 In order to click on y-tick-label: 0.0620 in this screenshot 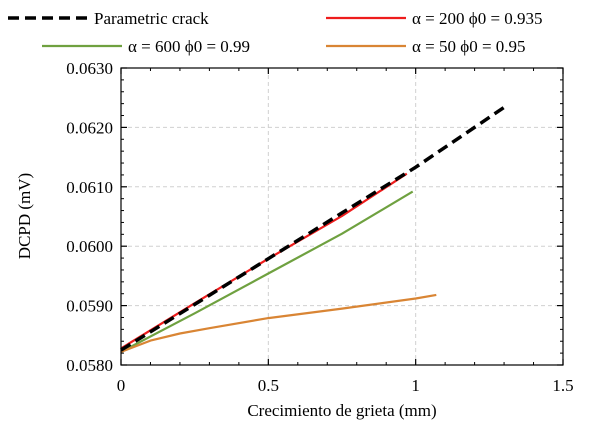, I will do `click(89, 127)`.